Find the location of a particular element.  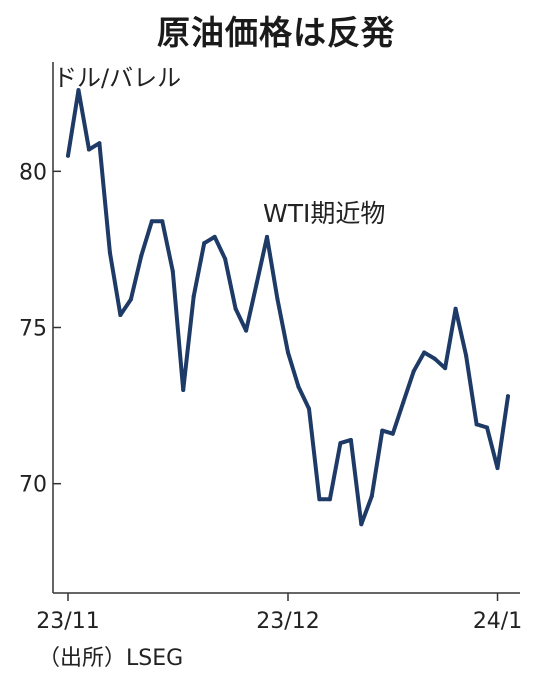

series-annotation: WTI期近物 is located at coordinates (324, 213).